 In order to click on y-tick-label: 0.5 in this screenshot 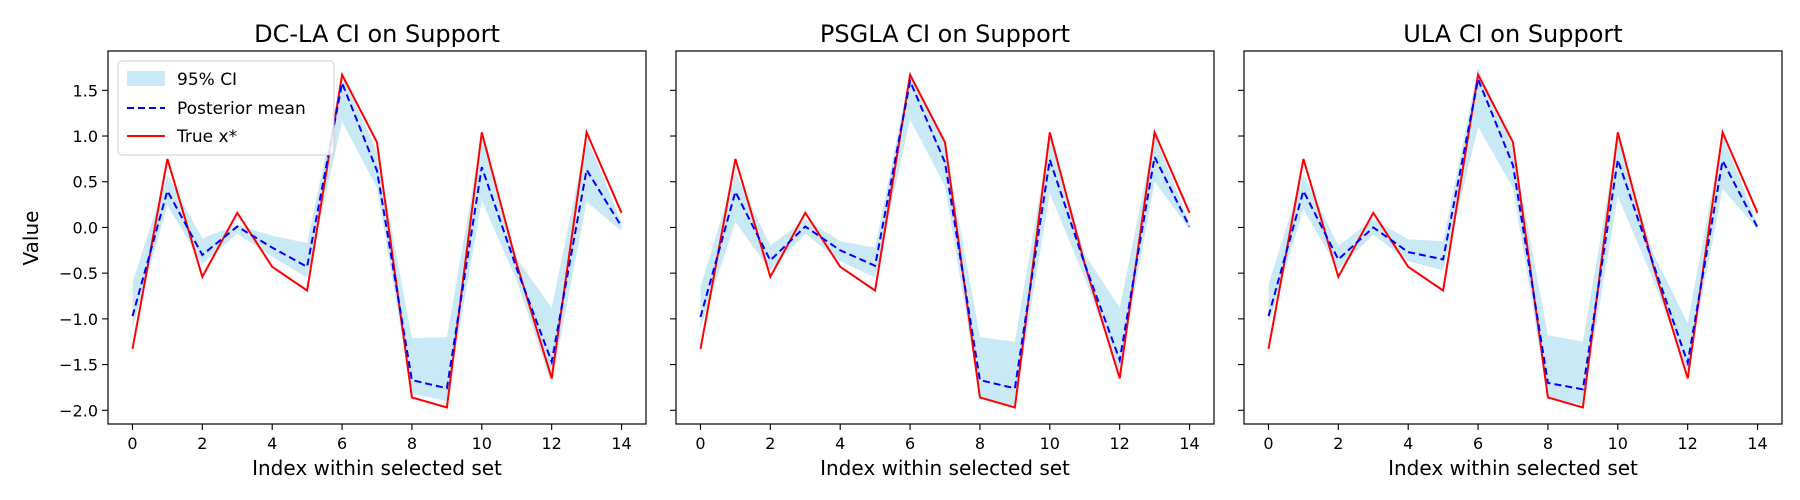, I will do `click(85, 182)`.